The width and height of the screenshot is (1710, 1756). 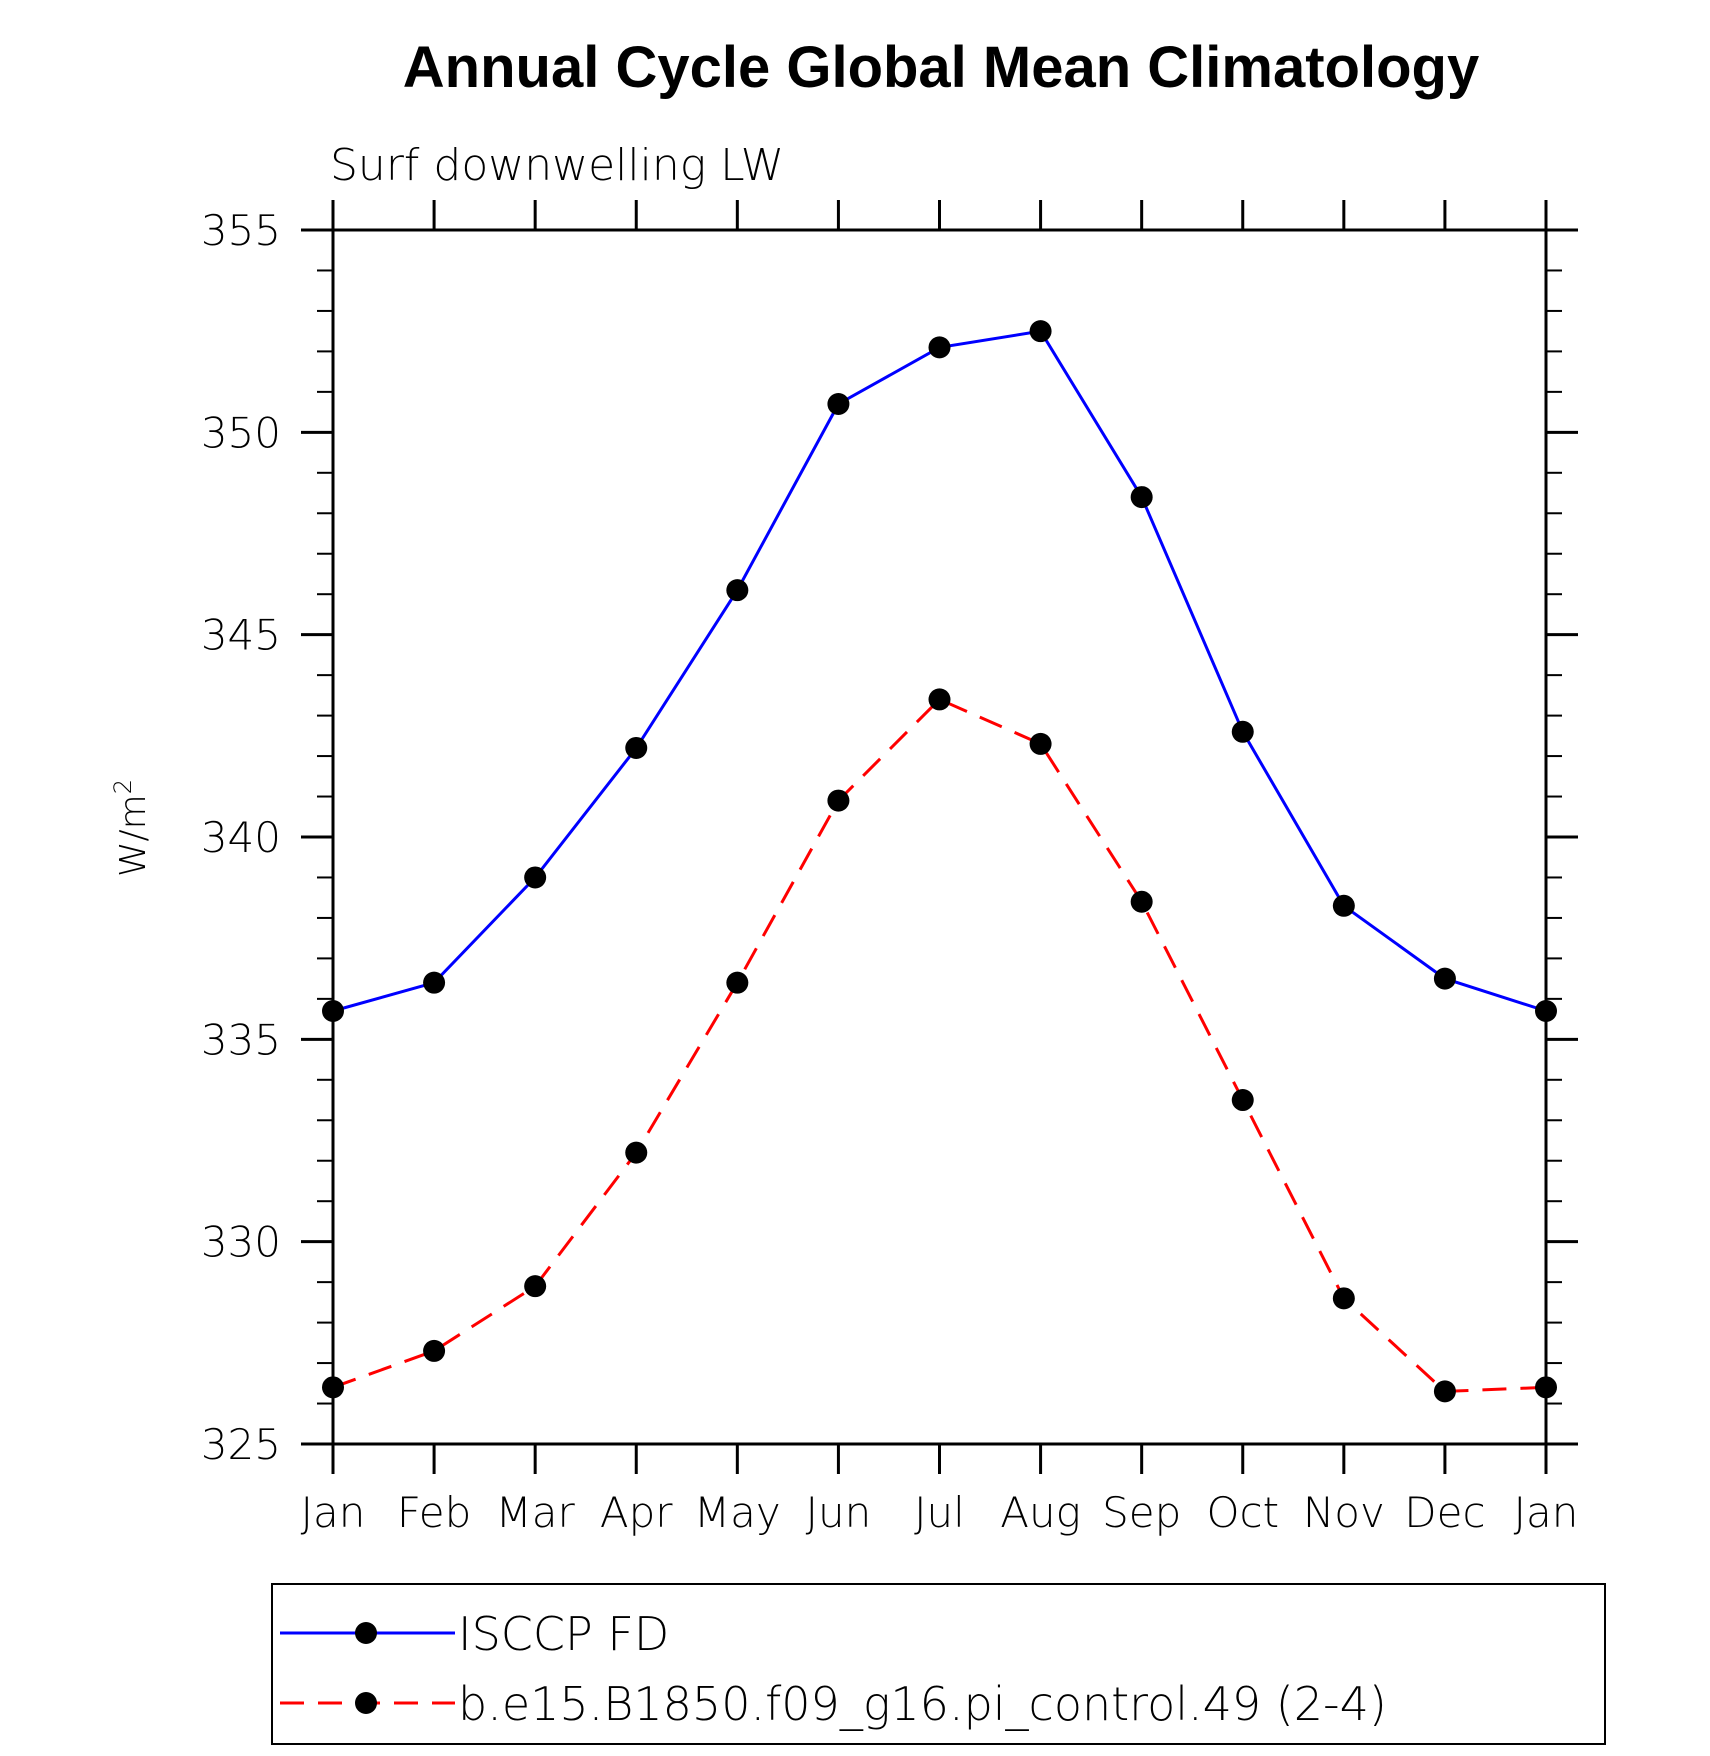 I want to click on x-tick-label: Feb, so click(x=434, y=1512).